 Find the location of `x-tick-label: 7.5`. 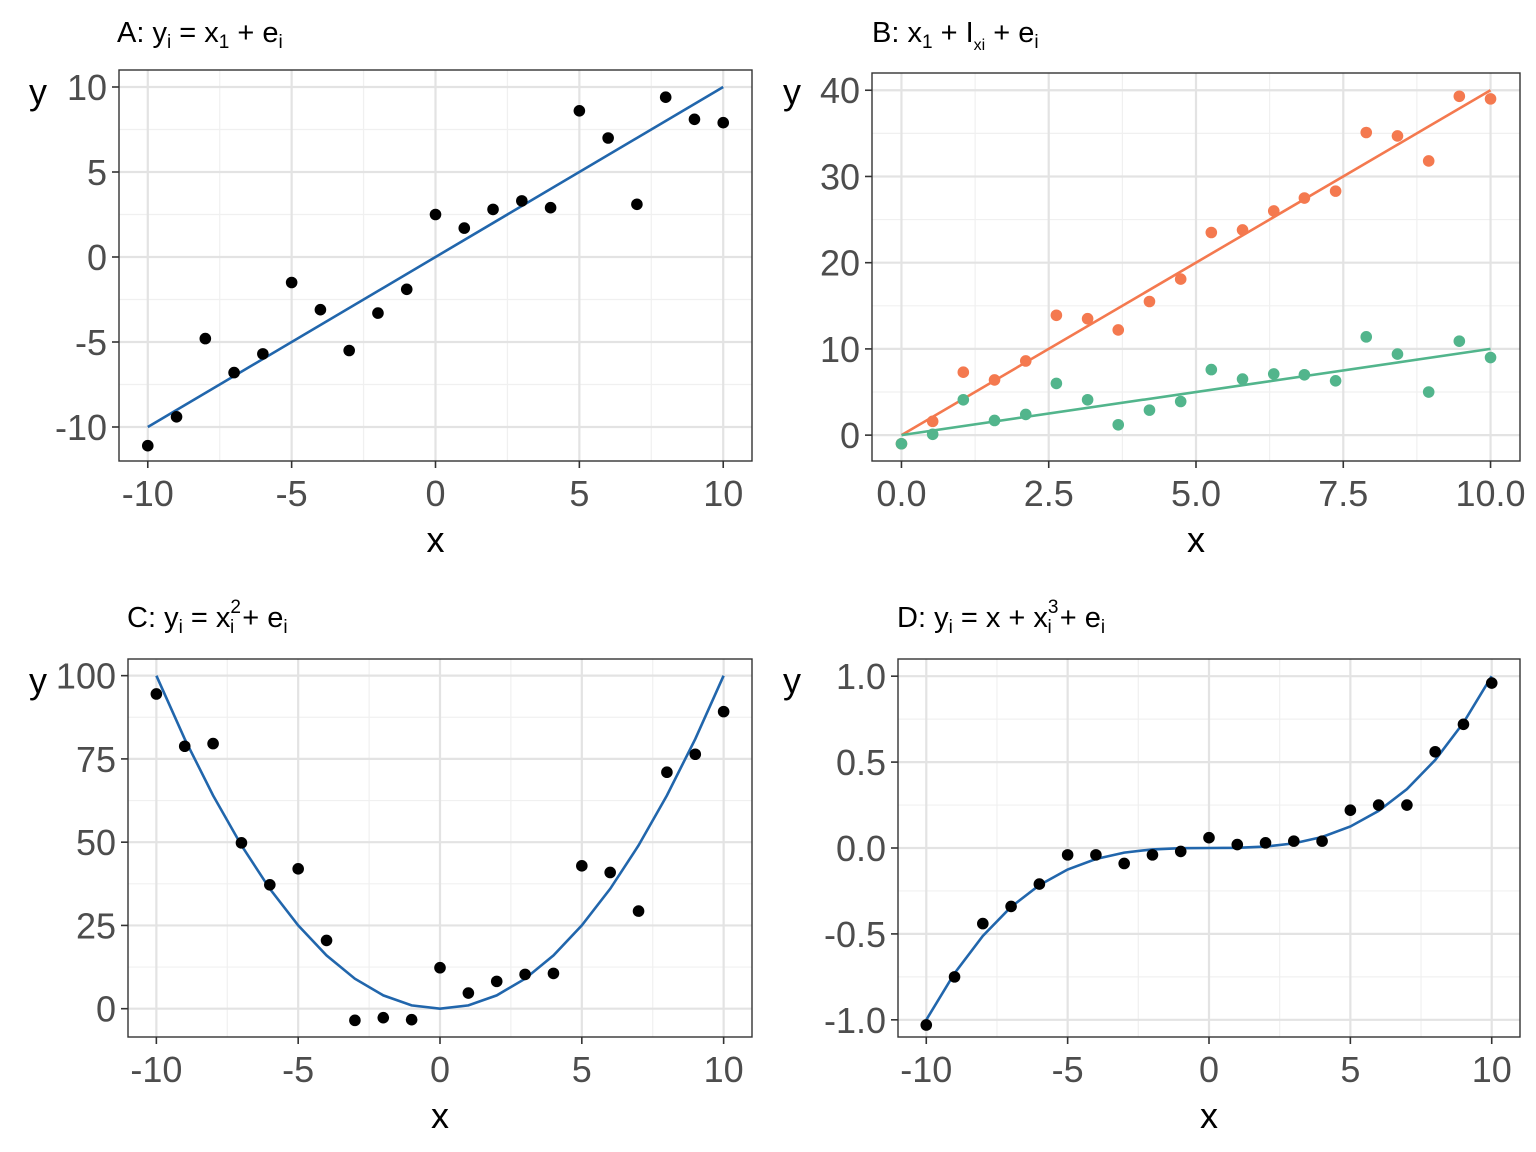

x-tick-label: 7.5 is located at coordinates (1343, 493).